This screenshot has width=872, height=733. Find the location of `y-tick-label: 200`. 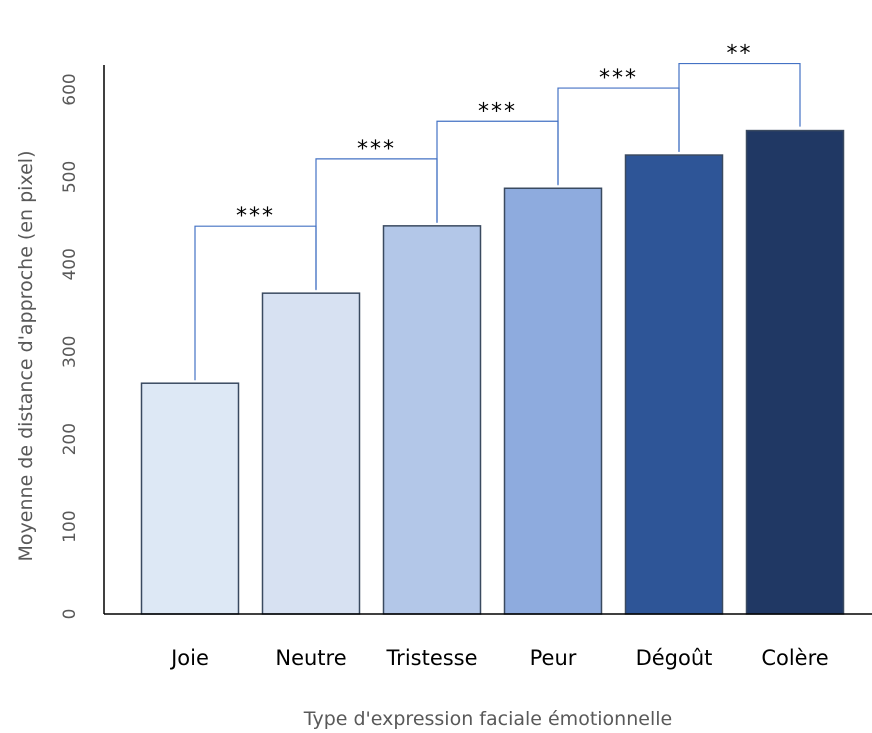

y-tick-label: 200 is located at coordinates (70, 439).